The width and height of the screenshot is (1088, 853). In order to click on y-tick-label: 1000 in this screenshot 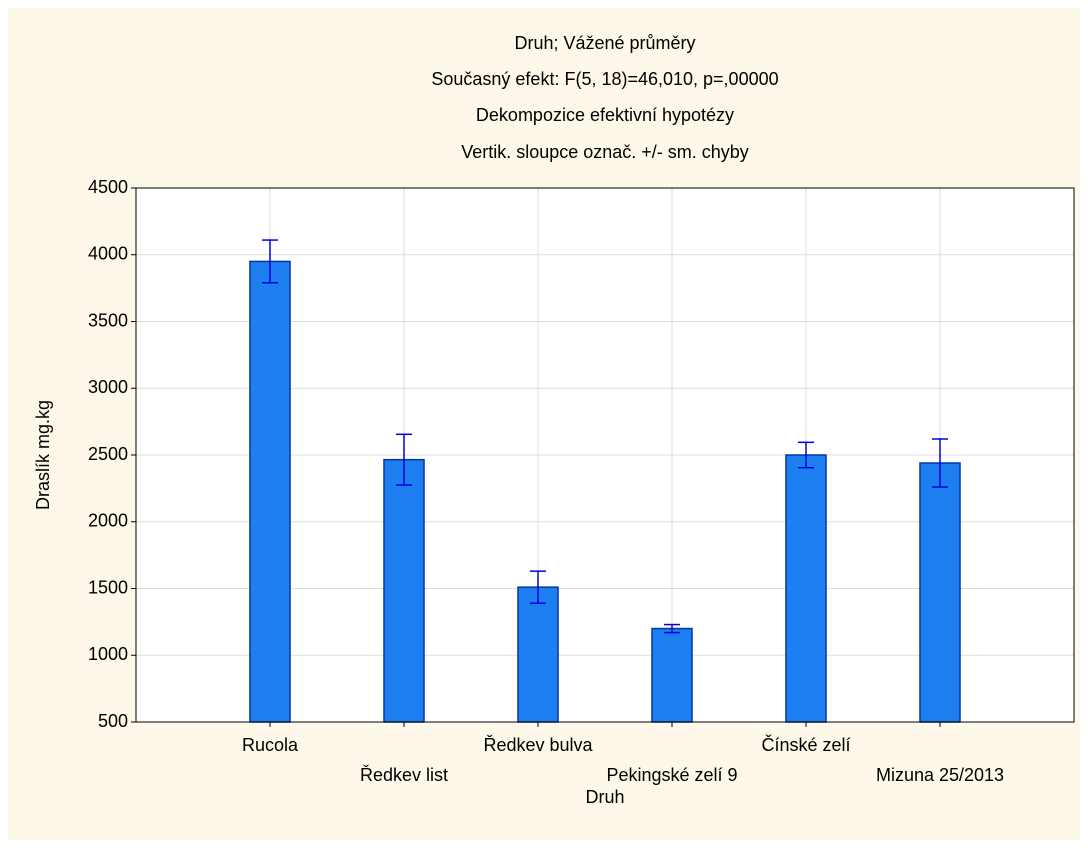, I will do `click(108, 654)`.